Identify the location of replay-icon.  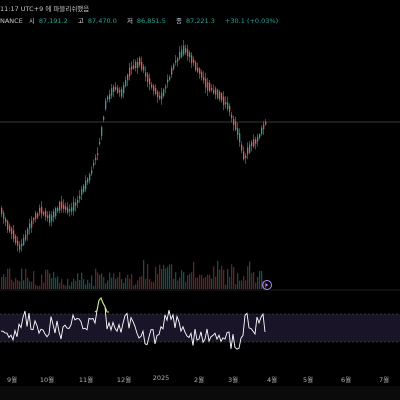
(267, 285).